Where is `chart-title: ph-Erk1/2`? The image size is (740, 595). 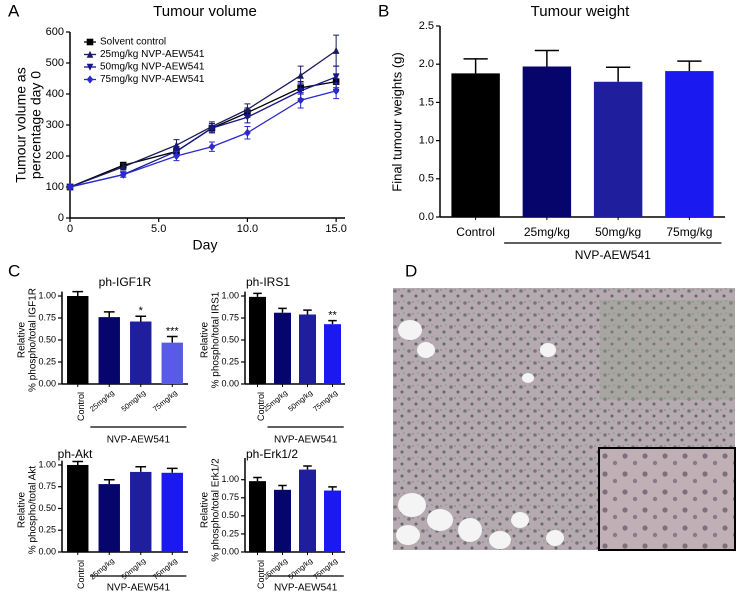
chart-title: ph-Erk1/2 is located at coordinates (272, 454).